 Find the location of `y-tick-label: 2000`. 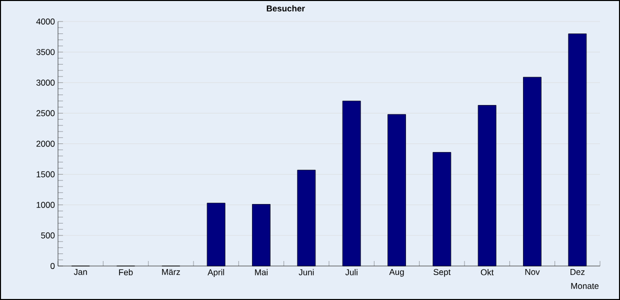

y-tick-label: 2000 is located at coordinates (45, 143).